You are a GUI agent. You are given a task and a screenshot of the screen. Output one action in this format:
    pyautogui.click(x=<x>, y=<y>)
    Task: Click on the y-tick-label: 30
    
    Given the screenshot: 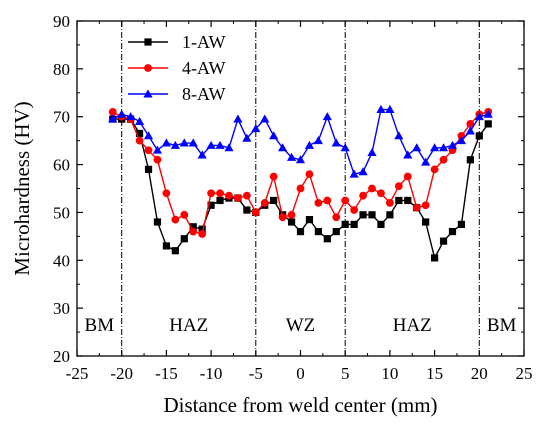 What is the action you would take?
    pyautogui.click(x=61, y=308)
    